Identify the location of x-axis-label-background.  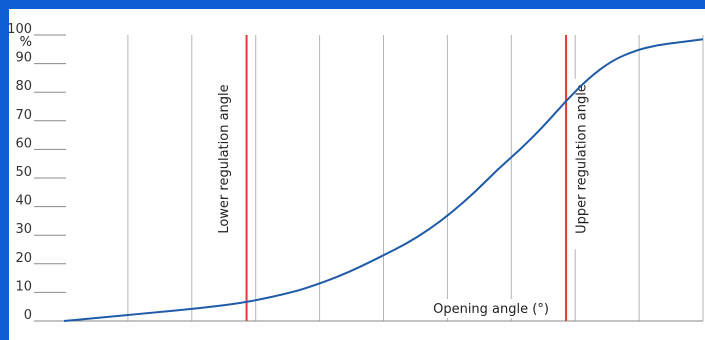
(491, 308).